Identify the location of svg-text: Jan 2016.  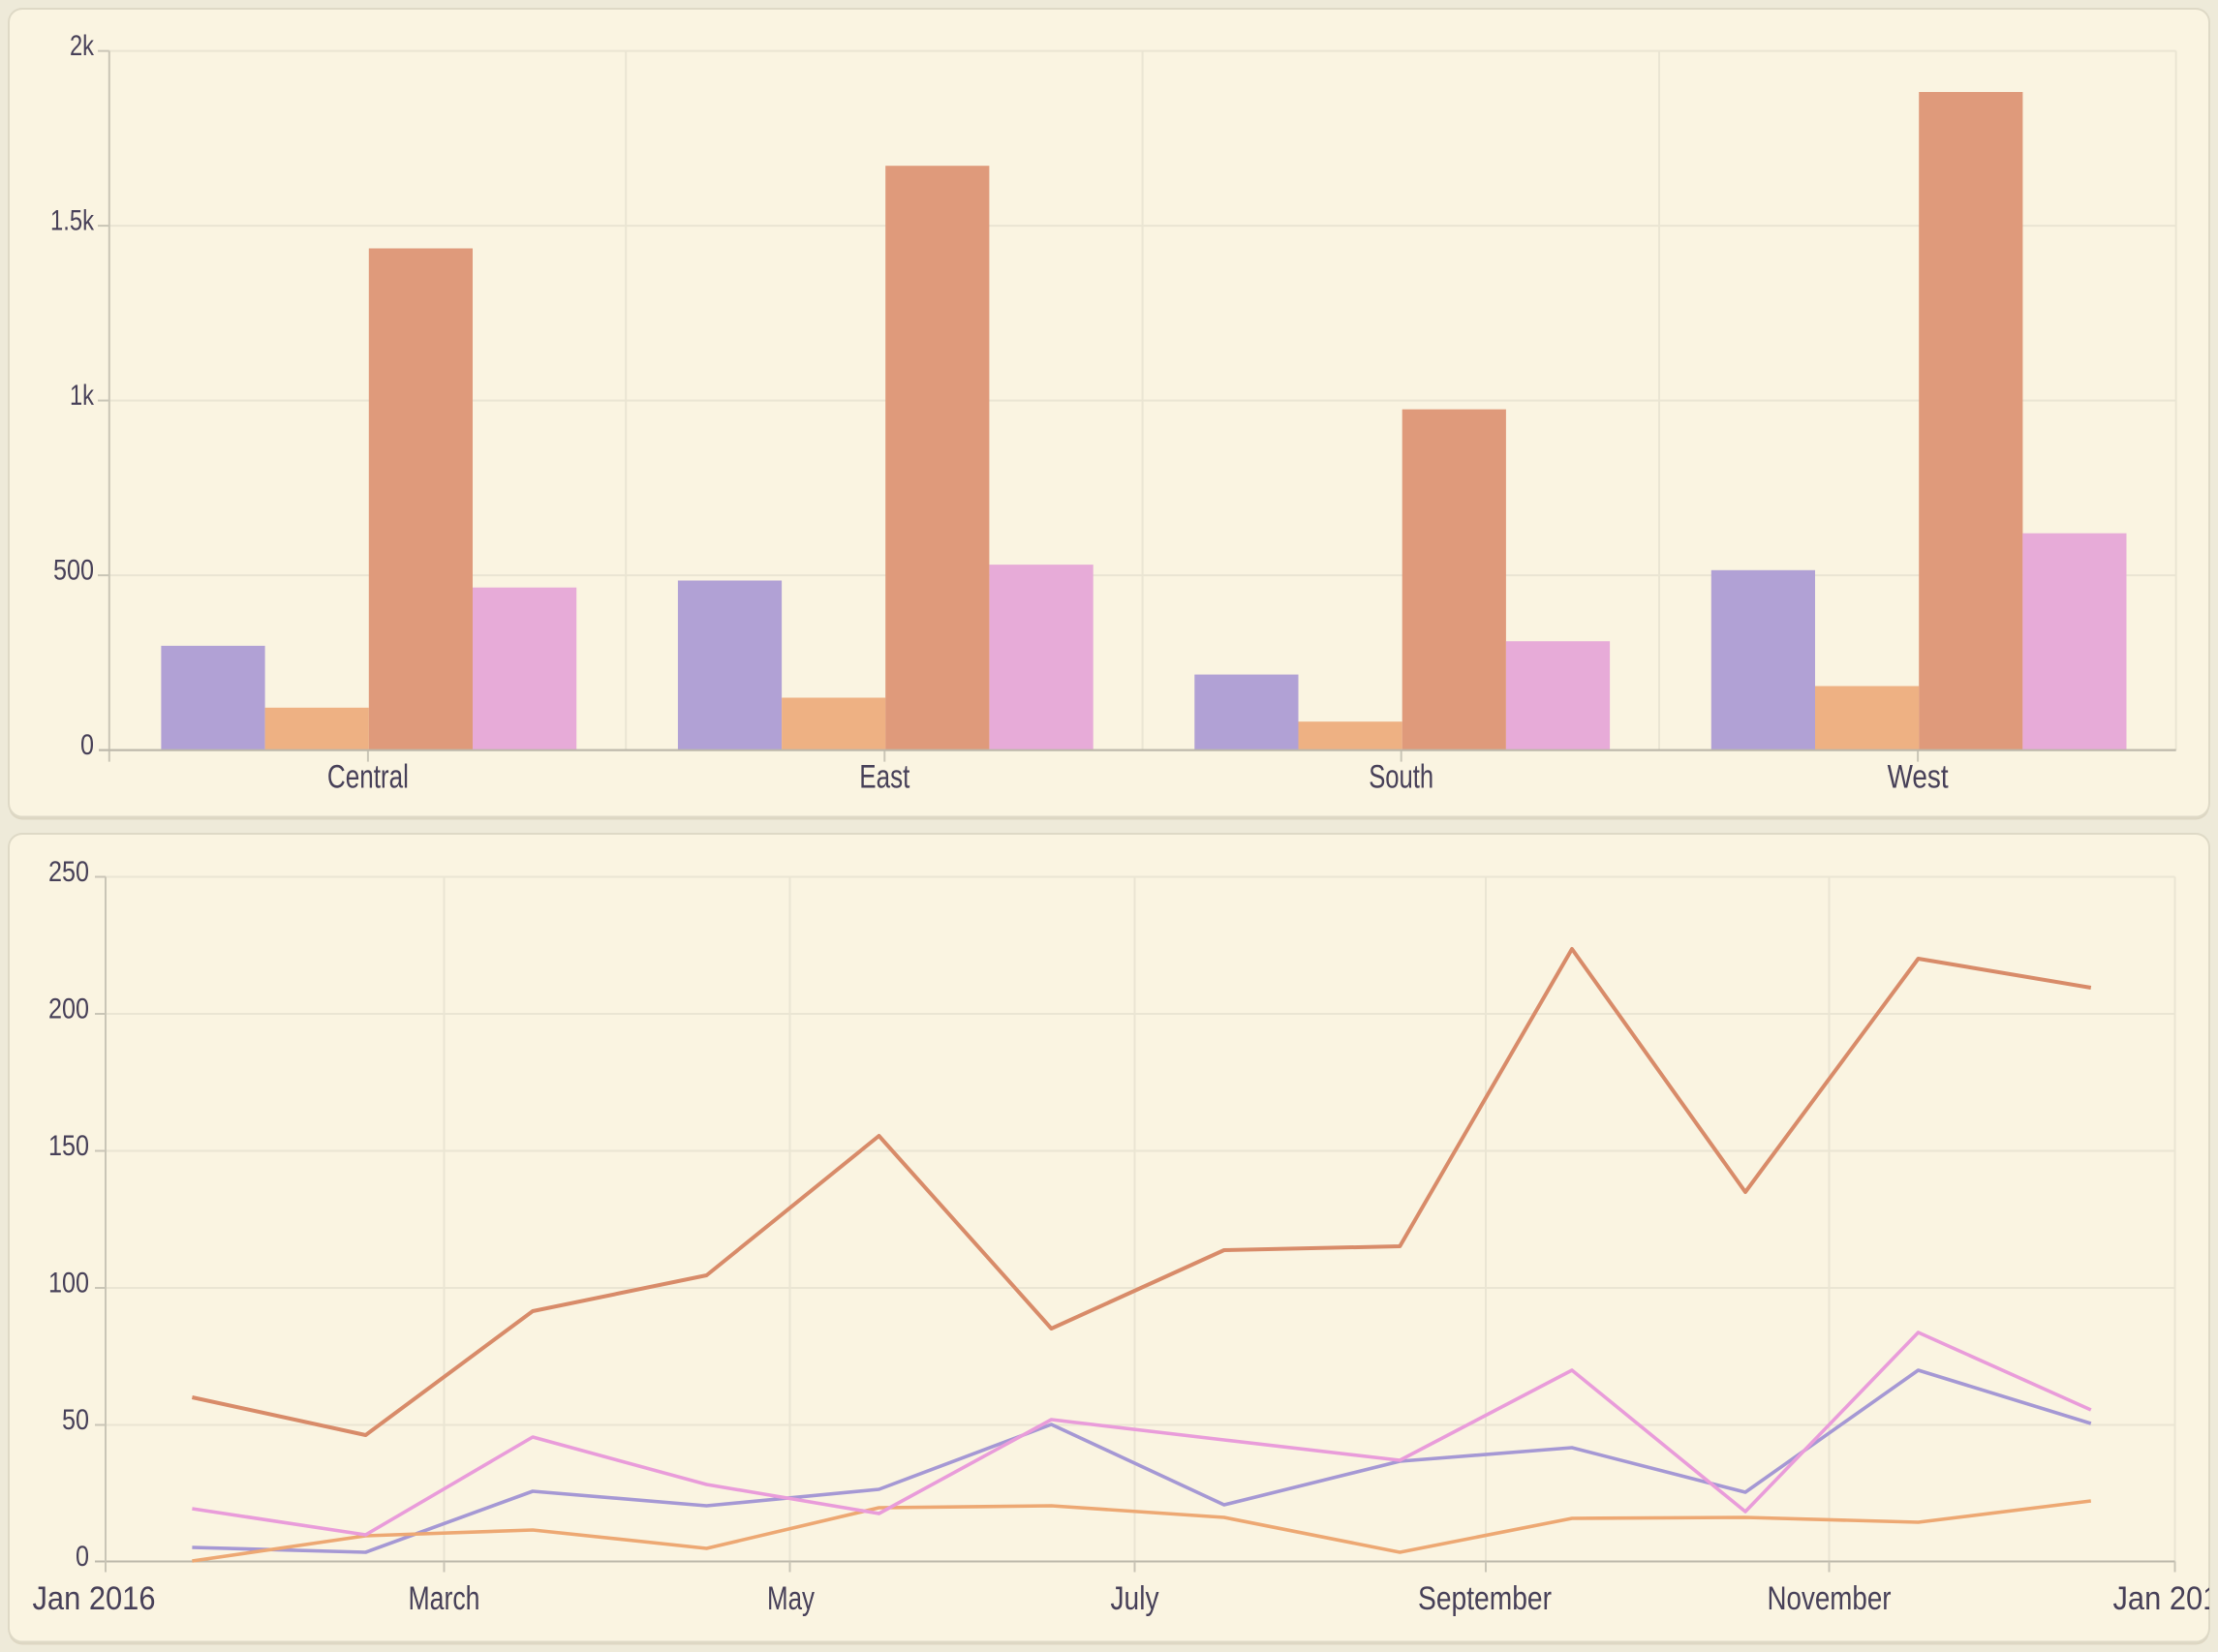
(94, 1598).